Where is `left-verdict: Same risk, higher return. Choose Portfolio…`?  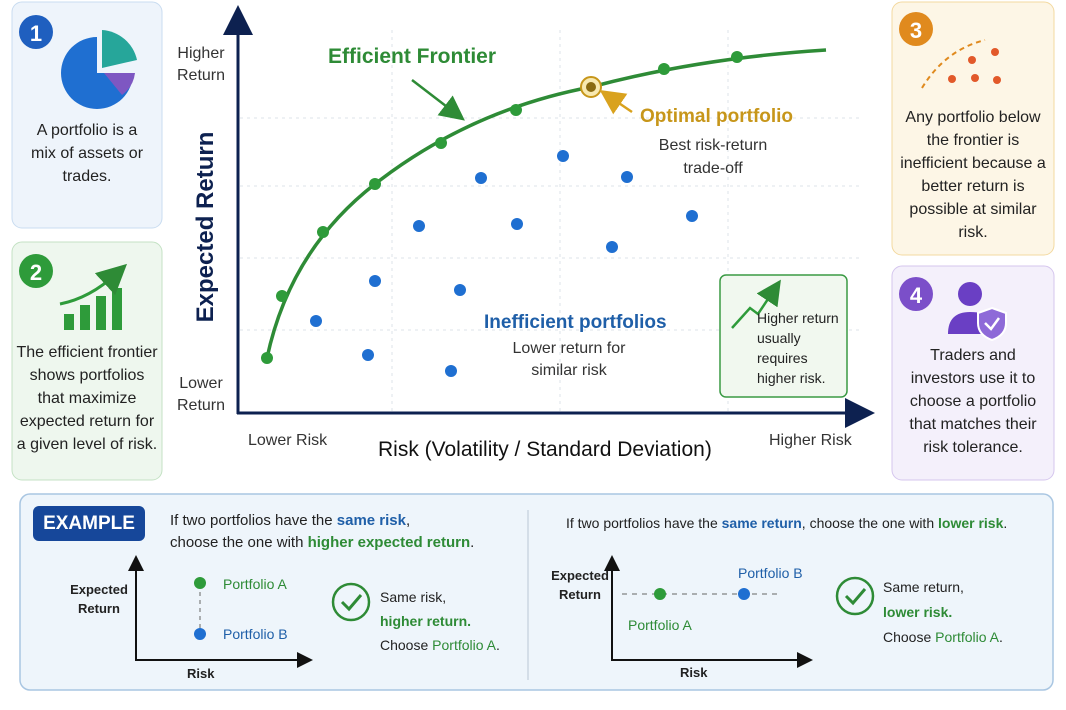 left-verdict: Same risk, higher return. Choose Portfolio… is located at coordinates (440, 621).